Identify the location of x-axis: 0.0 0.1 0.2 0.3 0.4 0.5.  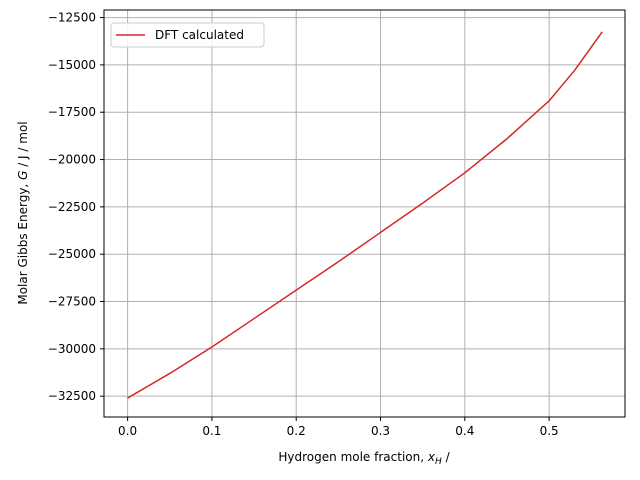
(338, 427).